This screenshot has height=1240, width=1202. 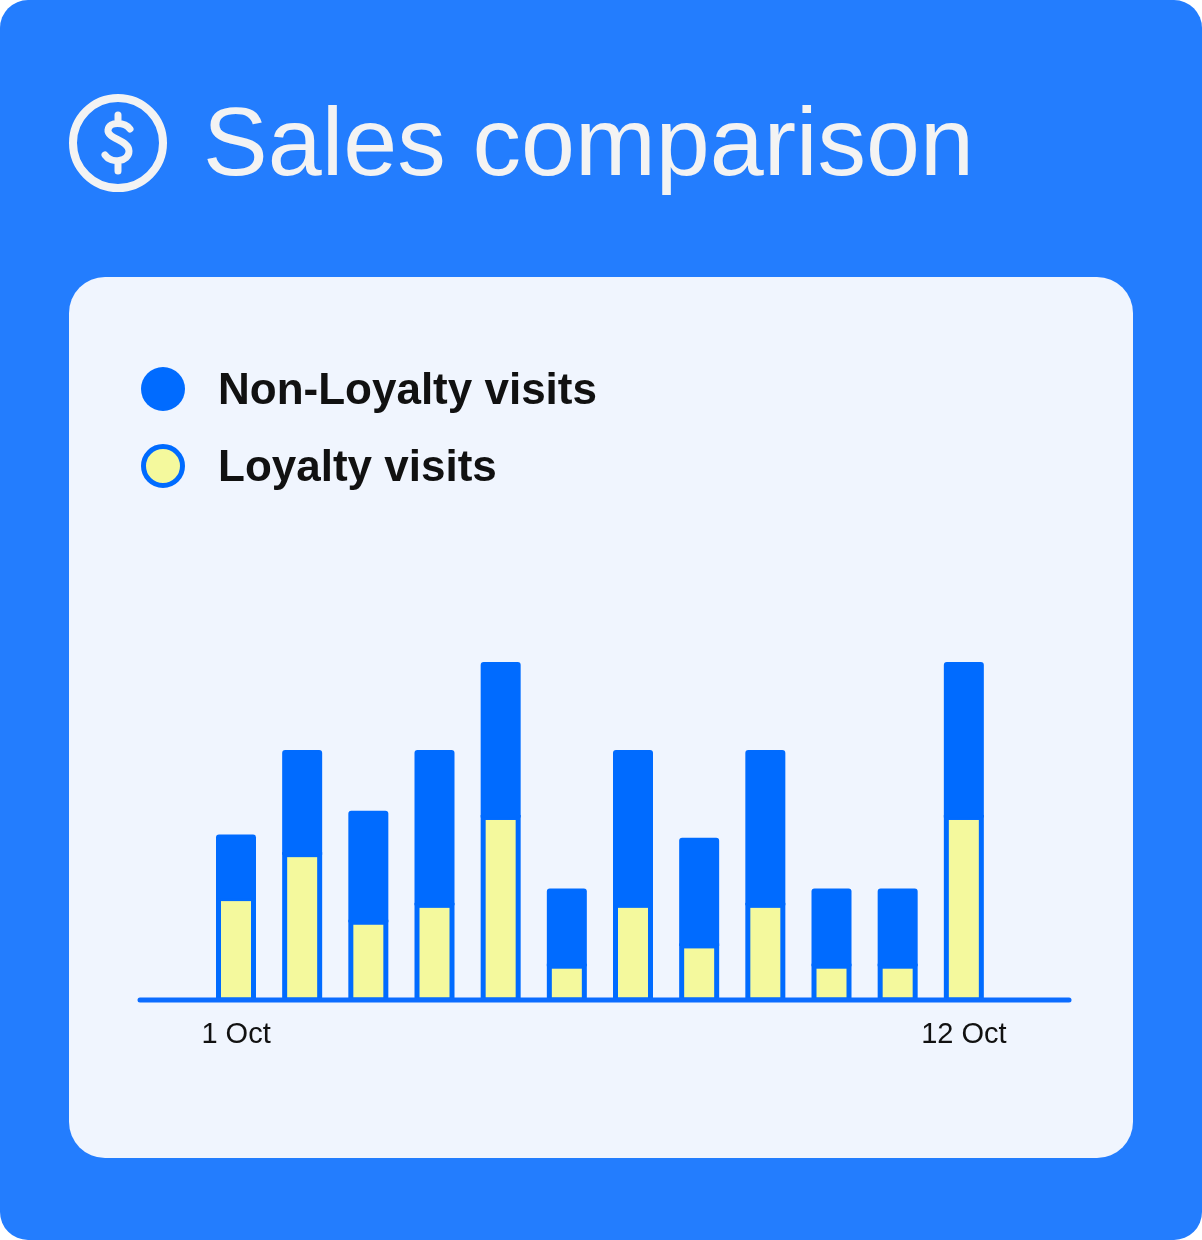 What do you see at coordinates (588, 141) in the screenshot?
I see `chart-title: Sales comparison` at bounding box center [588, 141].